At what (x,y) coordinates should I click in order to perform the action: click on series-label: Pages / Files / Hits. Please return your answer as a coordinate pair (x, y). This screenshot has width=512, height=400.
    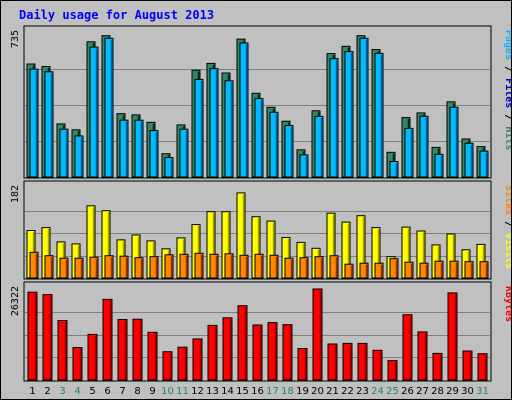
    Looking at the image, I should click on (507, 90).